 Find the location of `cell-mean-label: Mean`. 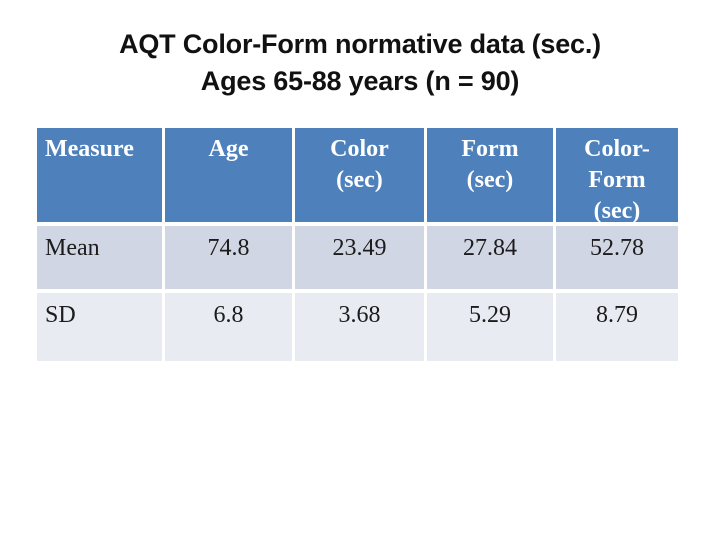

cell-mean-label: Mean is located at coordinates (99, 257).